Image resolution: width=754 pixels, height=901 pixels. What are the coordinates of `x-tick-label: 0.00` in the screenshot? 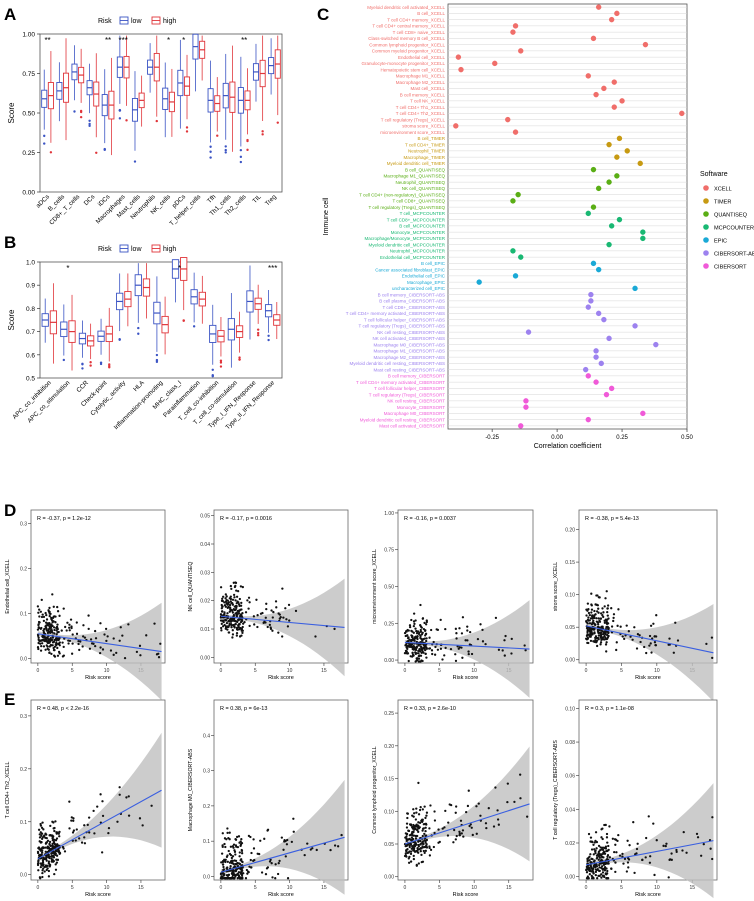 It's located at (557, 438).